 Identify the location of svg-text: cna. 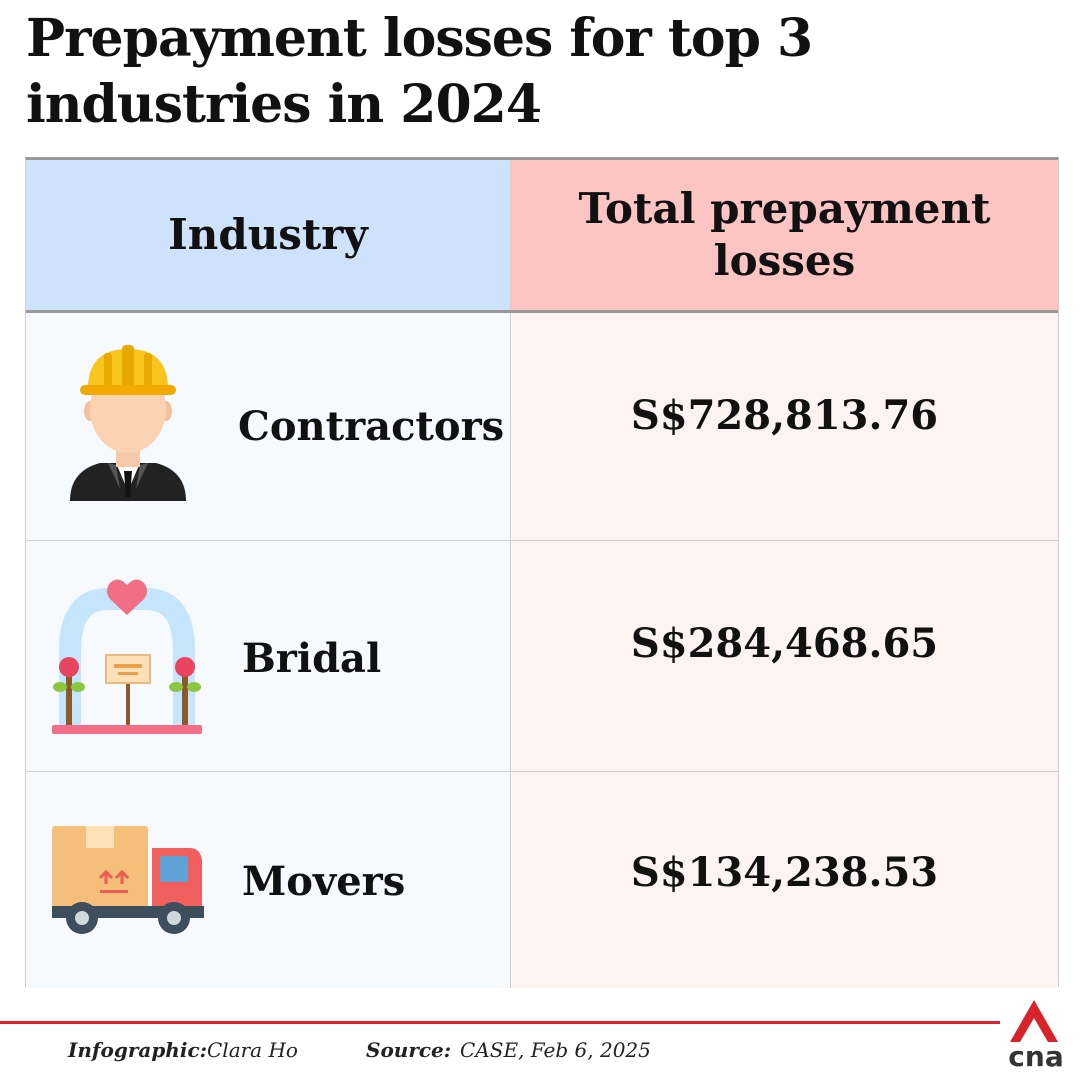
(1035, 1055).